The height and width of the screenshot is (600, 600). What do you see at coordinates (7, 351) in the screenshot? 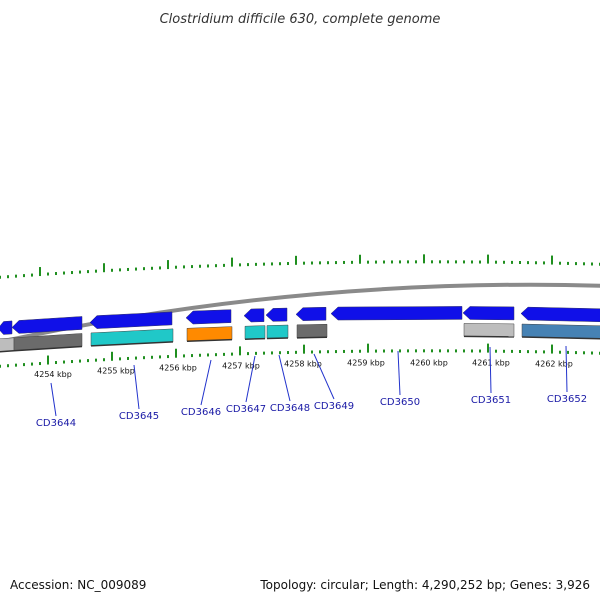
I see `category-bar-cd3643-edge` at bounding box center [7, 351].